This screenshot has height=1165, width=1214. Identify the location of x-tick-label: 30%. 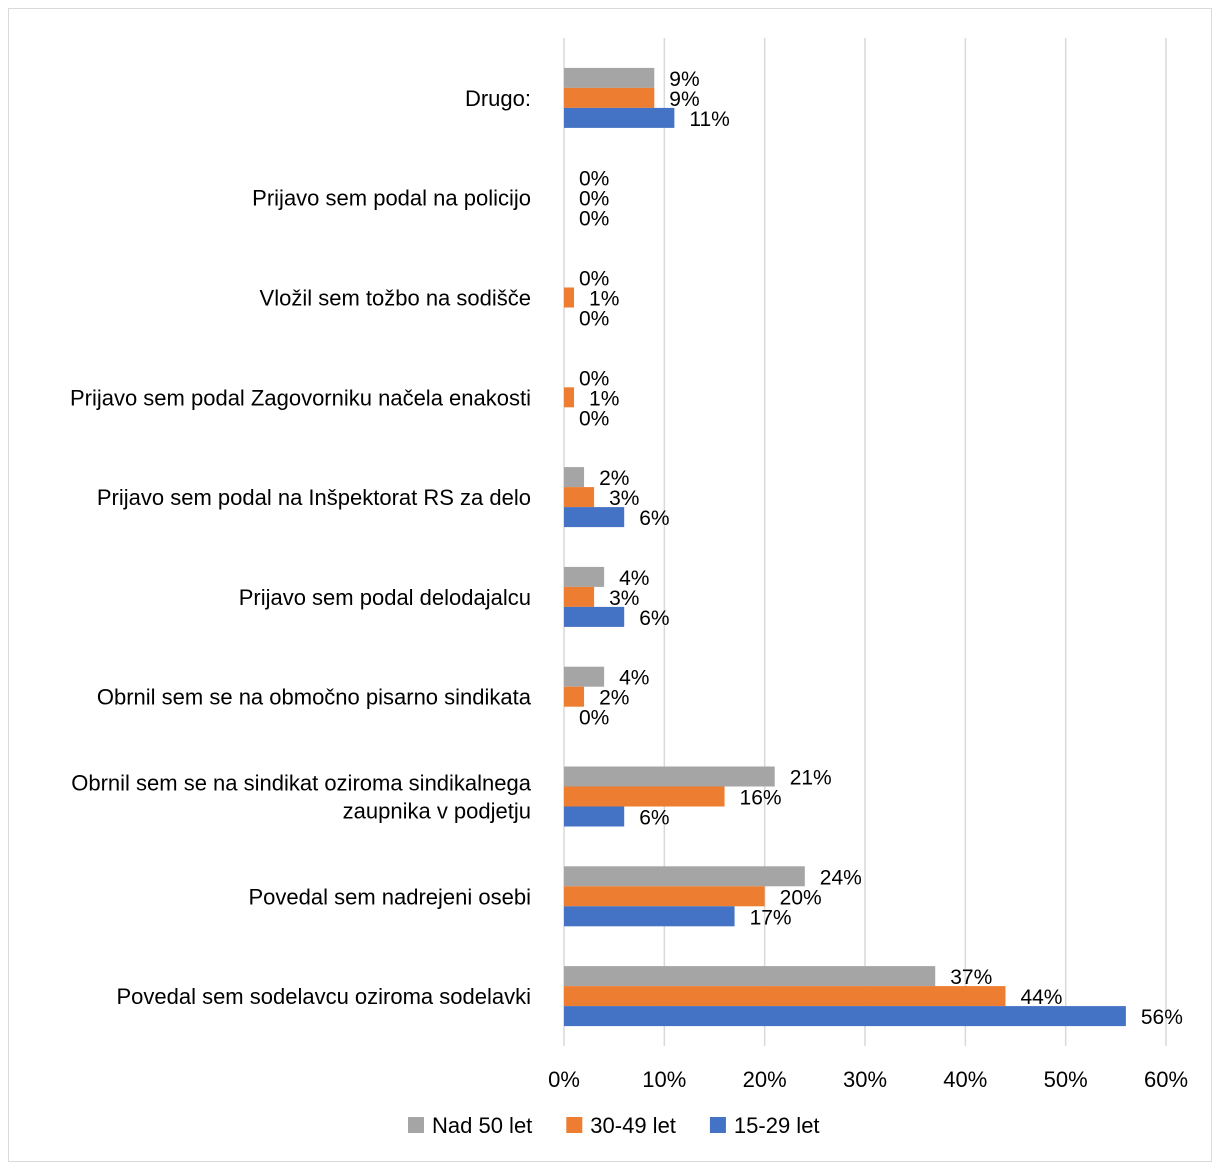
(865, 1079).